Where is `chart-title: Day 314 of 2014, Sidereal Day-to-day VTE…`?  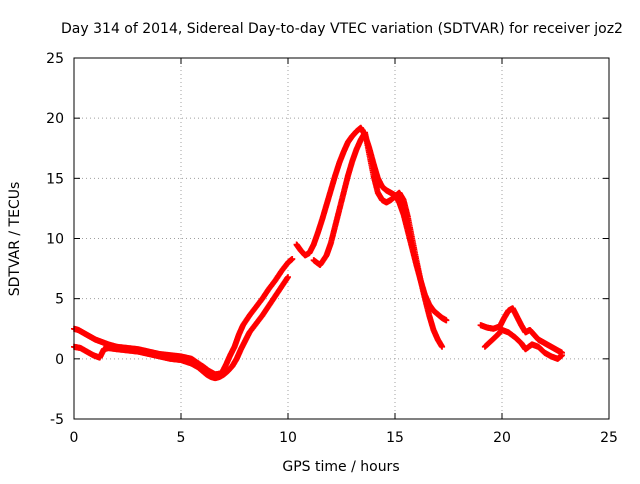 chart-title: Day 314 of 2014, Sidereal Day-to-day VTE… is located at coordinates (342, 29).